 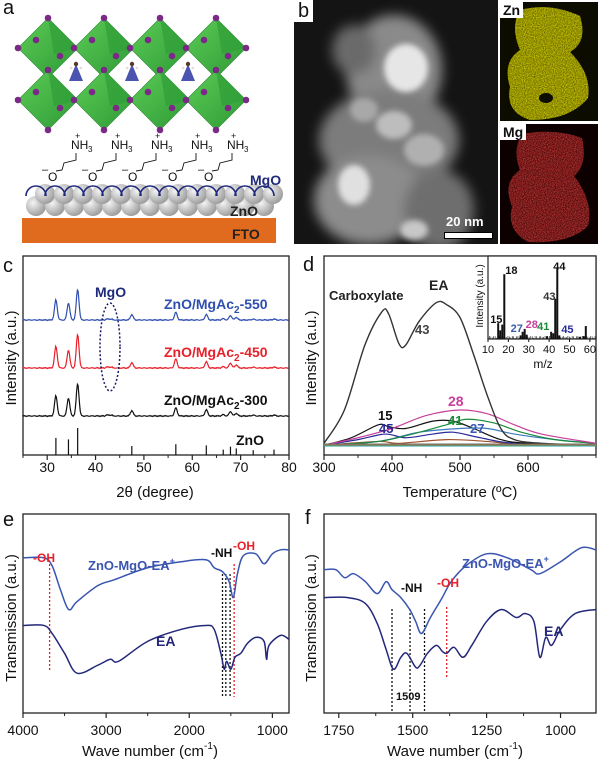 What do you see at coordinates (502, 331) in the screenshot?
I see `inset-bar-mz17` at bounding box center [502, 331].